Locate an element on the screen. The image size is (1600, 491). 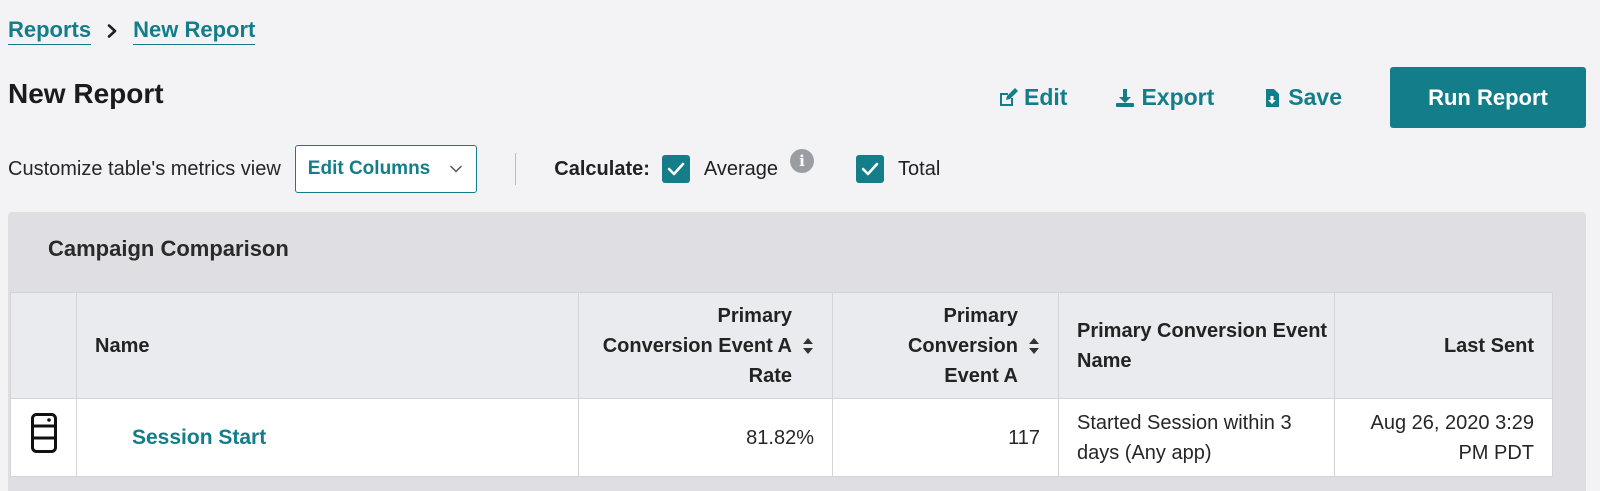
column-header-last-sent: Last Sent is located at coordinates (1443, 345).